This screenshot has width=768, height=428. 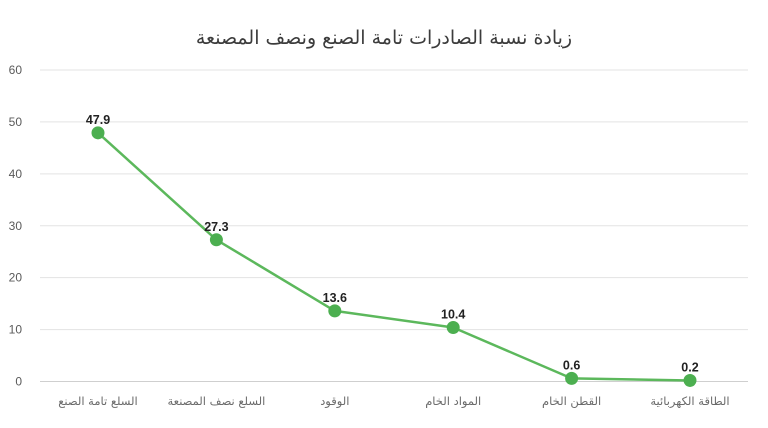 What do you see at coordinates (16, 174) in the screenshot?
I see `y-tick-label: 40` at bounding box center [16, 174].